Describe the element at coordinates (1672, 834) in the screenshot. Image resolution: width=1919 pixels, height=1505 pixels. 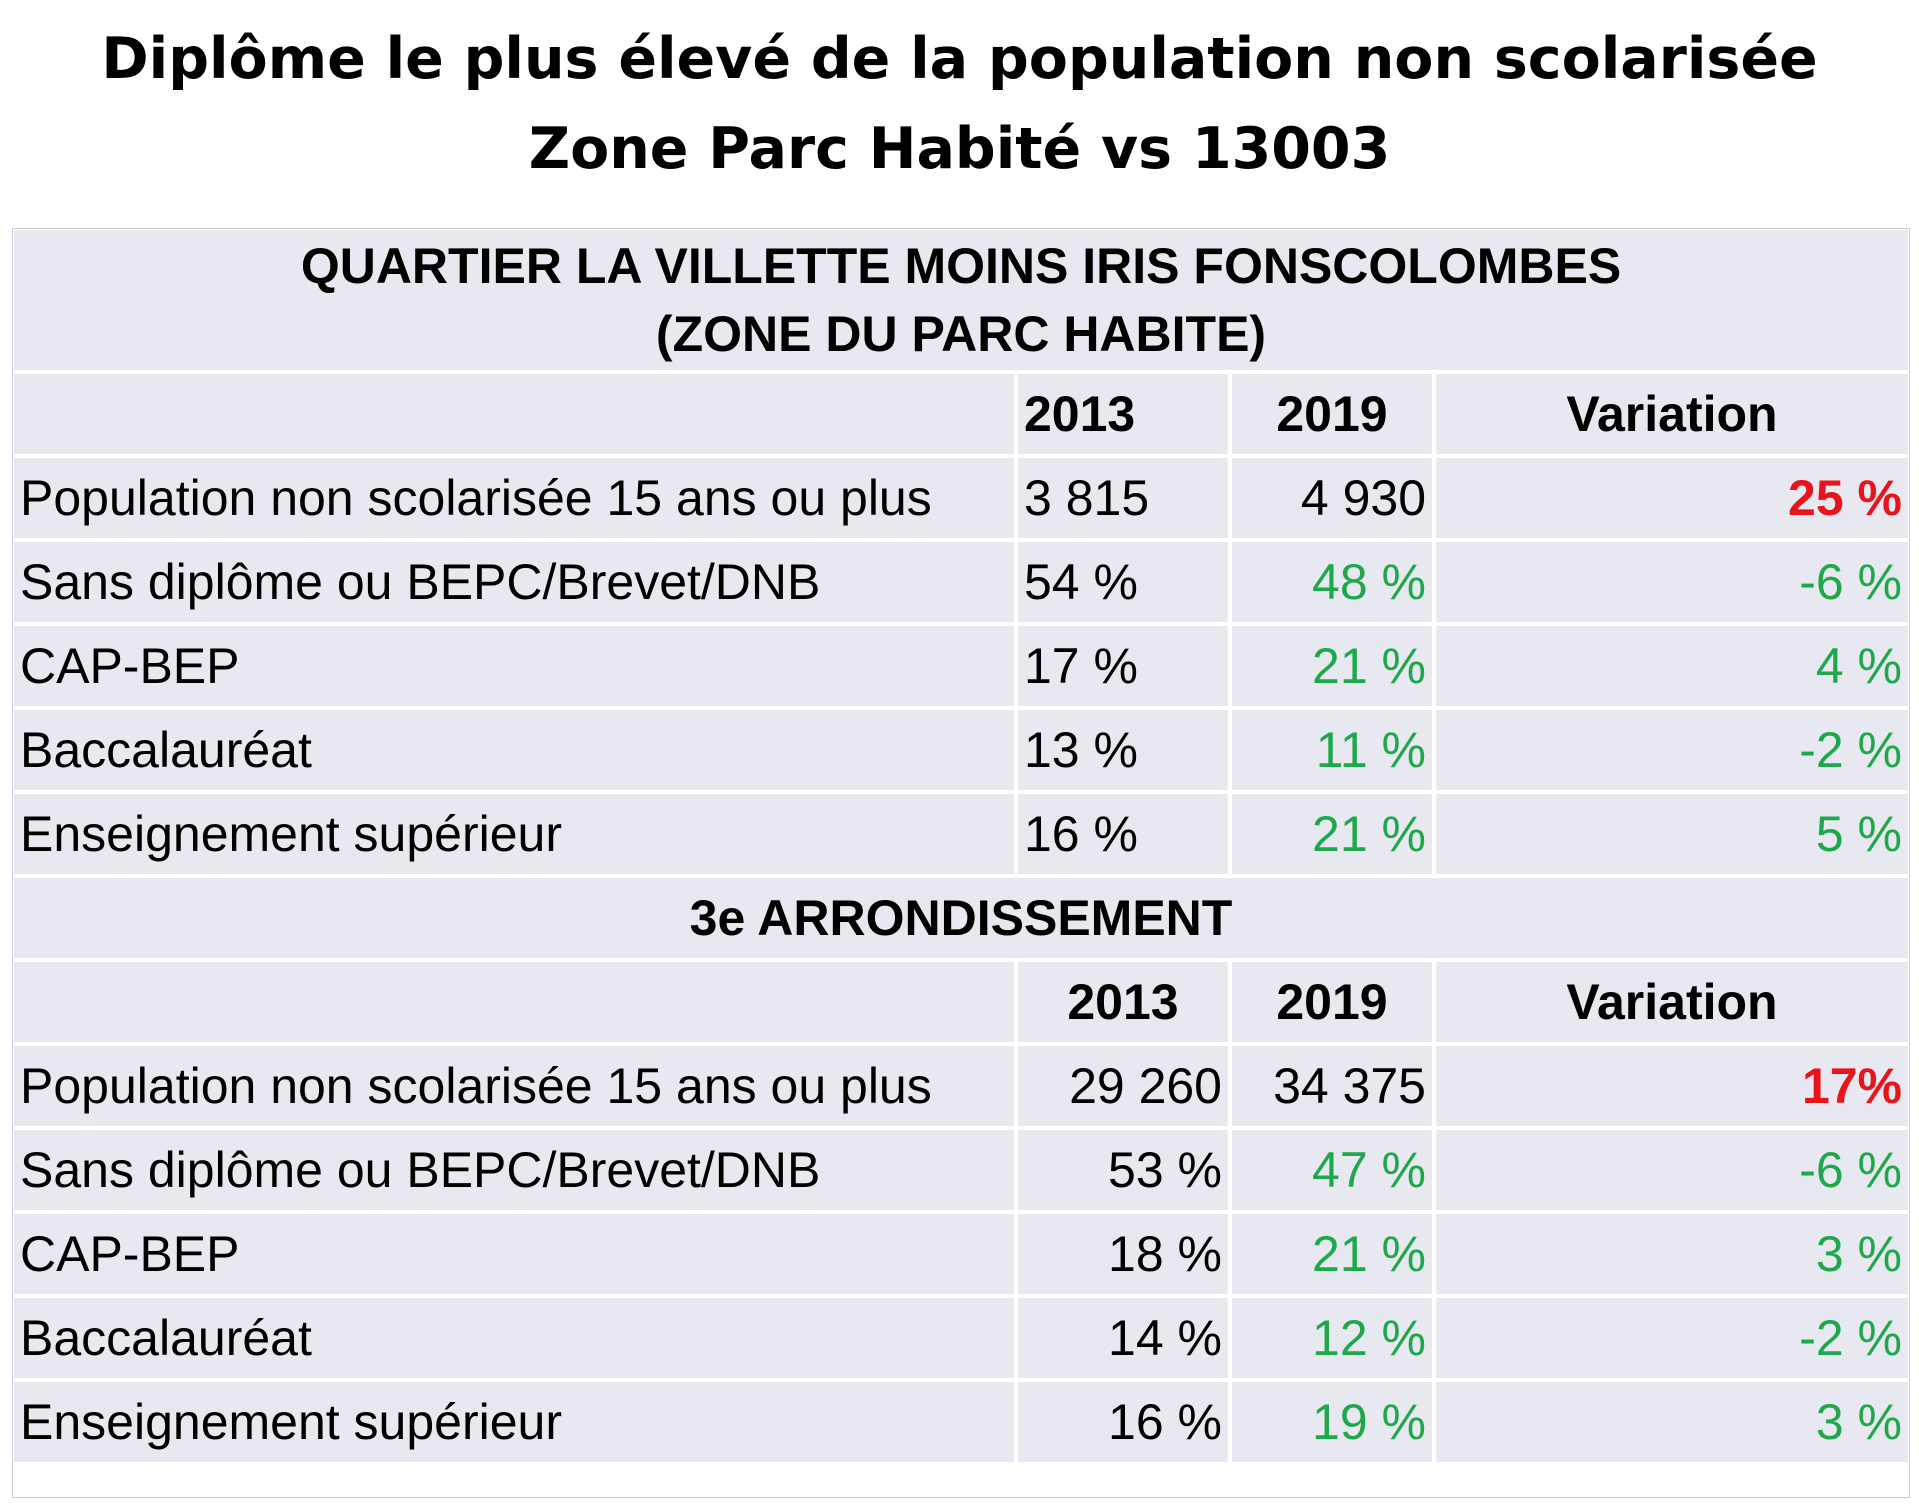
I see `cell-variation: 5 %` at that location.